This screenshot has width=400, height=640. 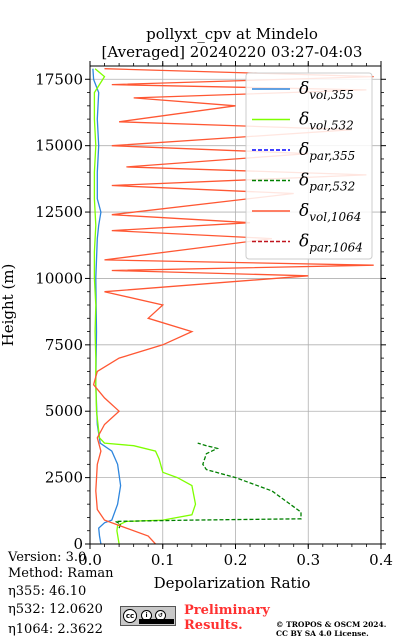 I want to click on chart-title-line1: pollyxt_cpv at Mindelo, so click(x=232, y=34).